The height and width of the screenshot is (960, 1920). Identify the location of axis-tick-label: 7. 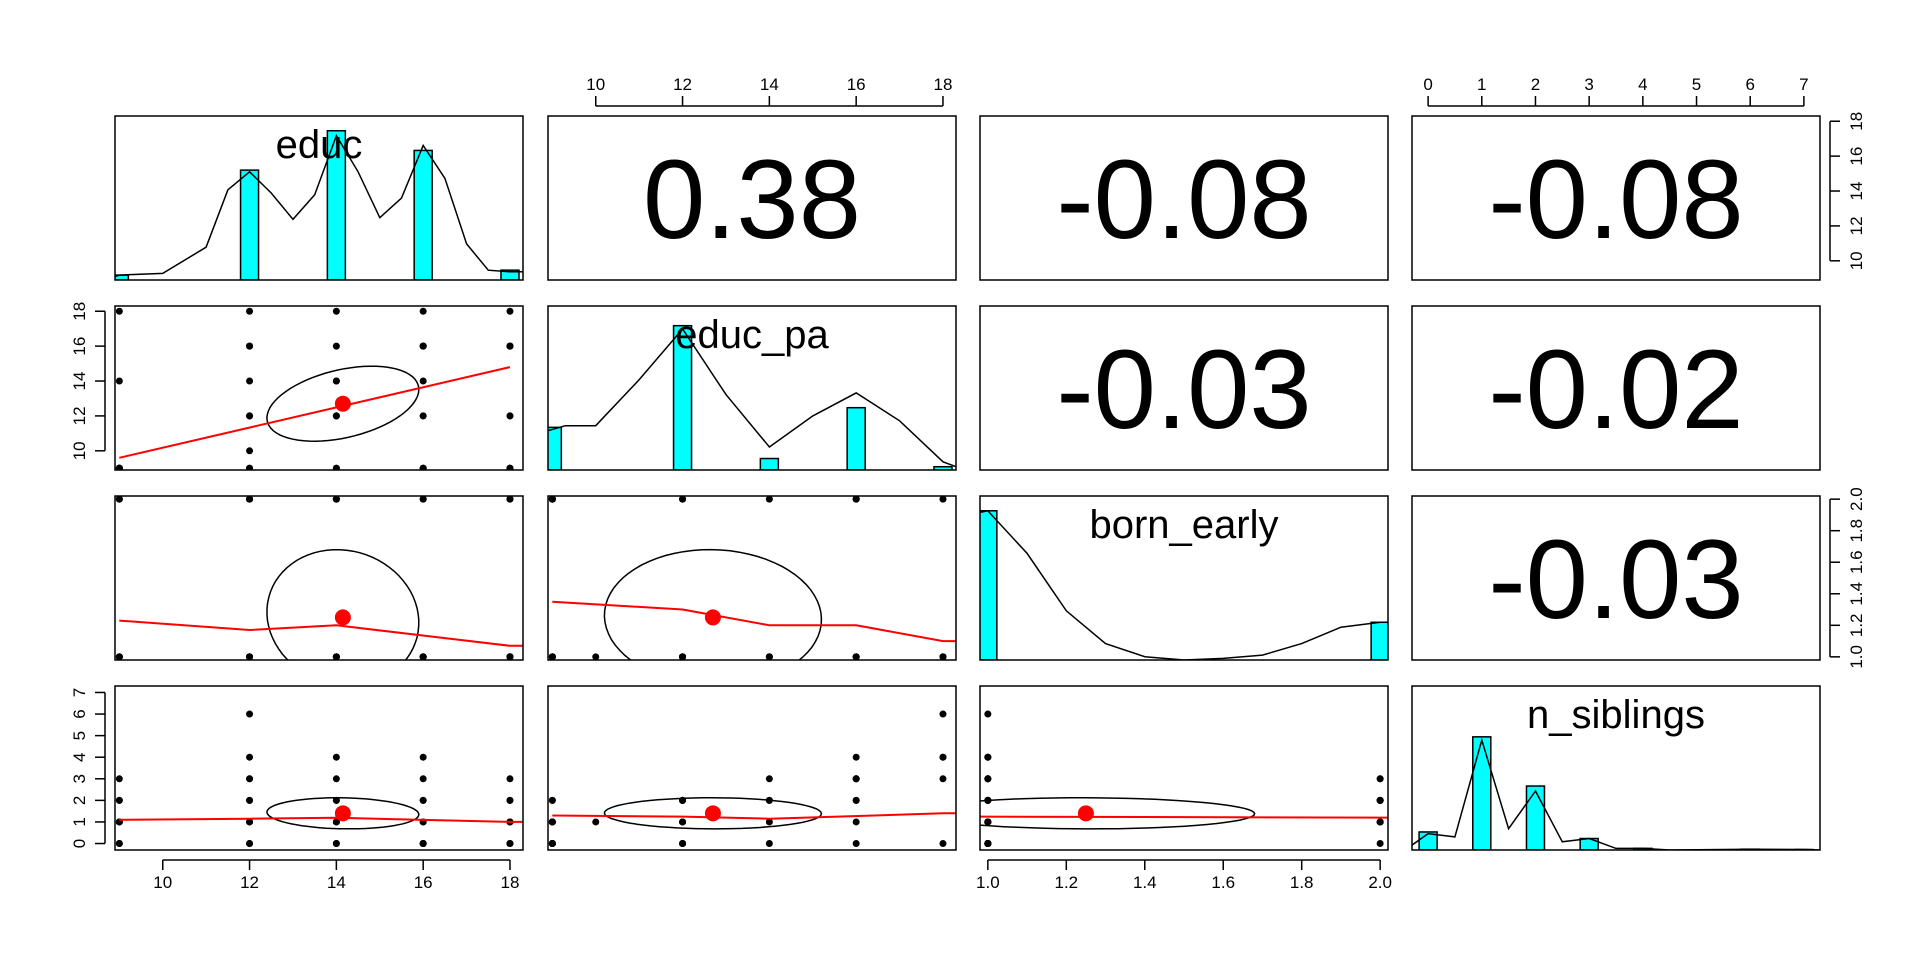
(79, 692).